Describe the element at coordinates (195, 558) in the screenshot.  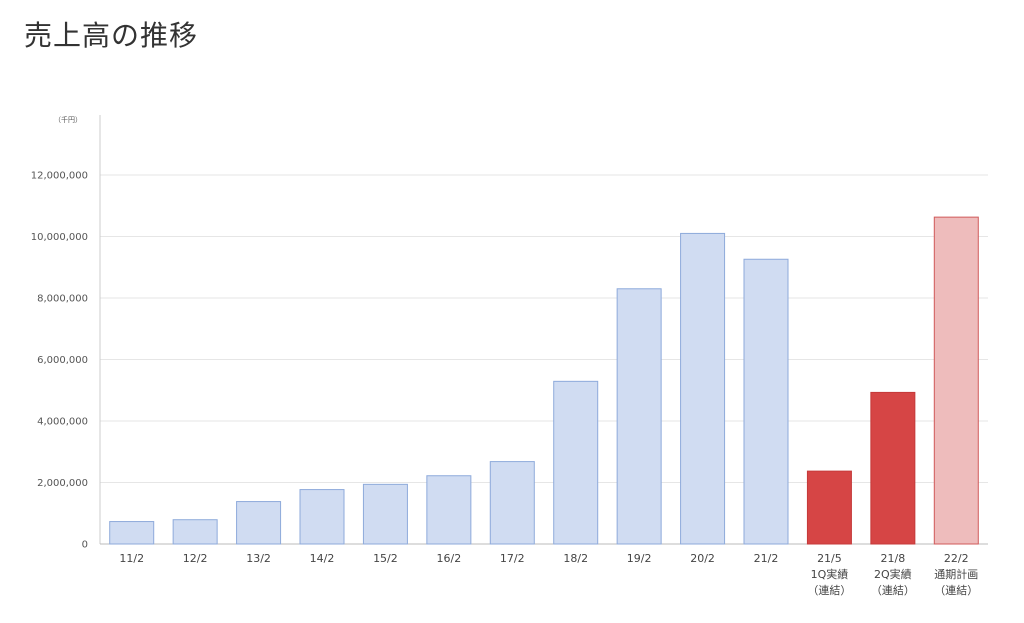
I see `x-category-label: 12/2` at that location.